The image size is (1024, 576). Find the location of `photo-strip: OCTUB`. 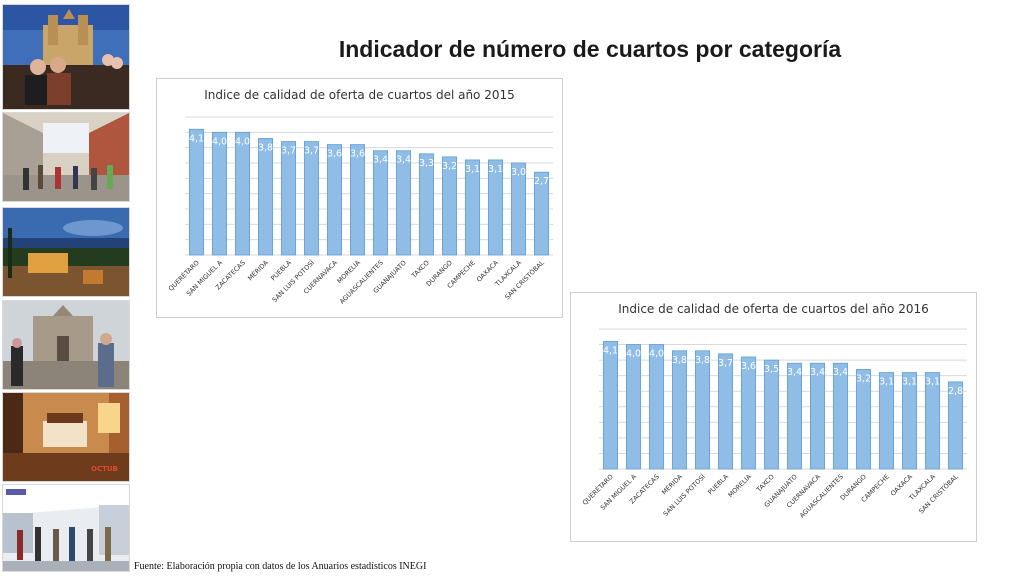

photo-strip: OCTUB is located at coordinates (66, 288).